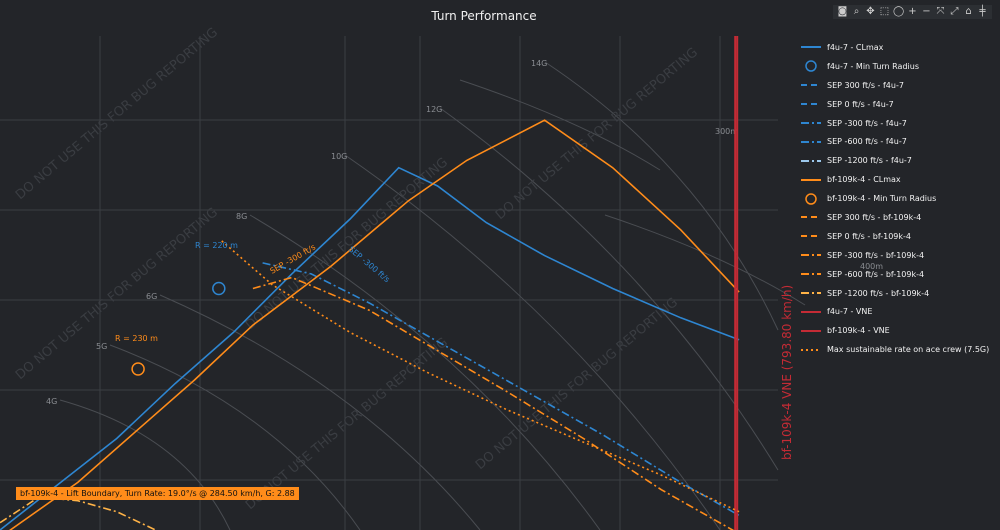 The height and width of the screenshot is (530, 1000). What do you see at coordinates (434, 109) in the screenshot?
I see `g-curve-label: 12G` at bounding box center [434, 109].